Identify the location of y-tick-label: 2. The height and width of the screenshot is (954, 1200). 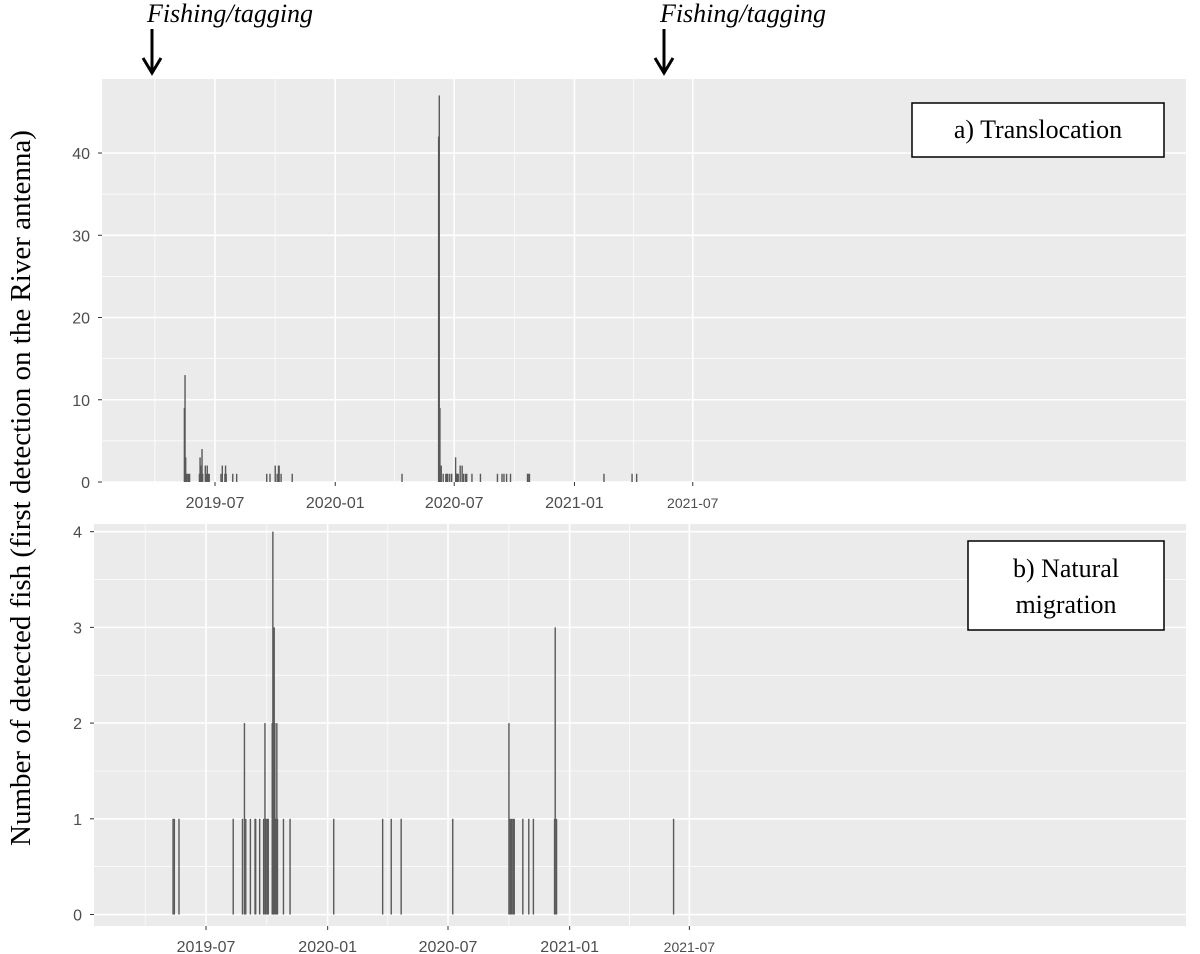
(77, 724).